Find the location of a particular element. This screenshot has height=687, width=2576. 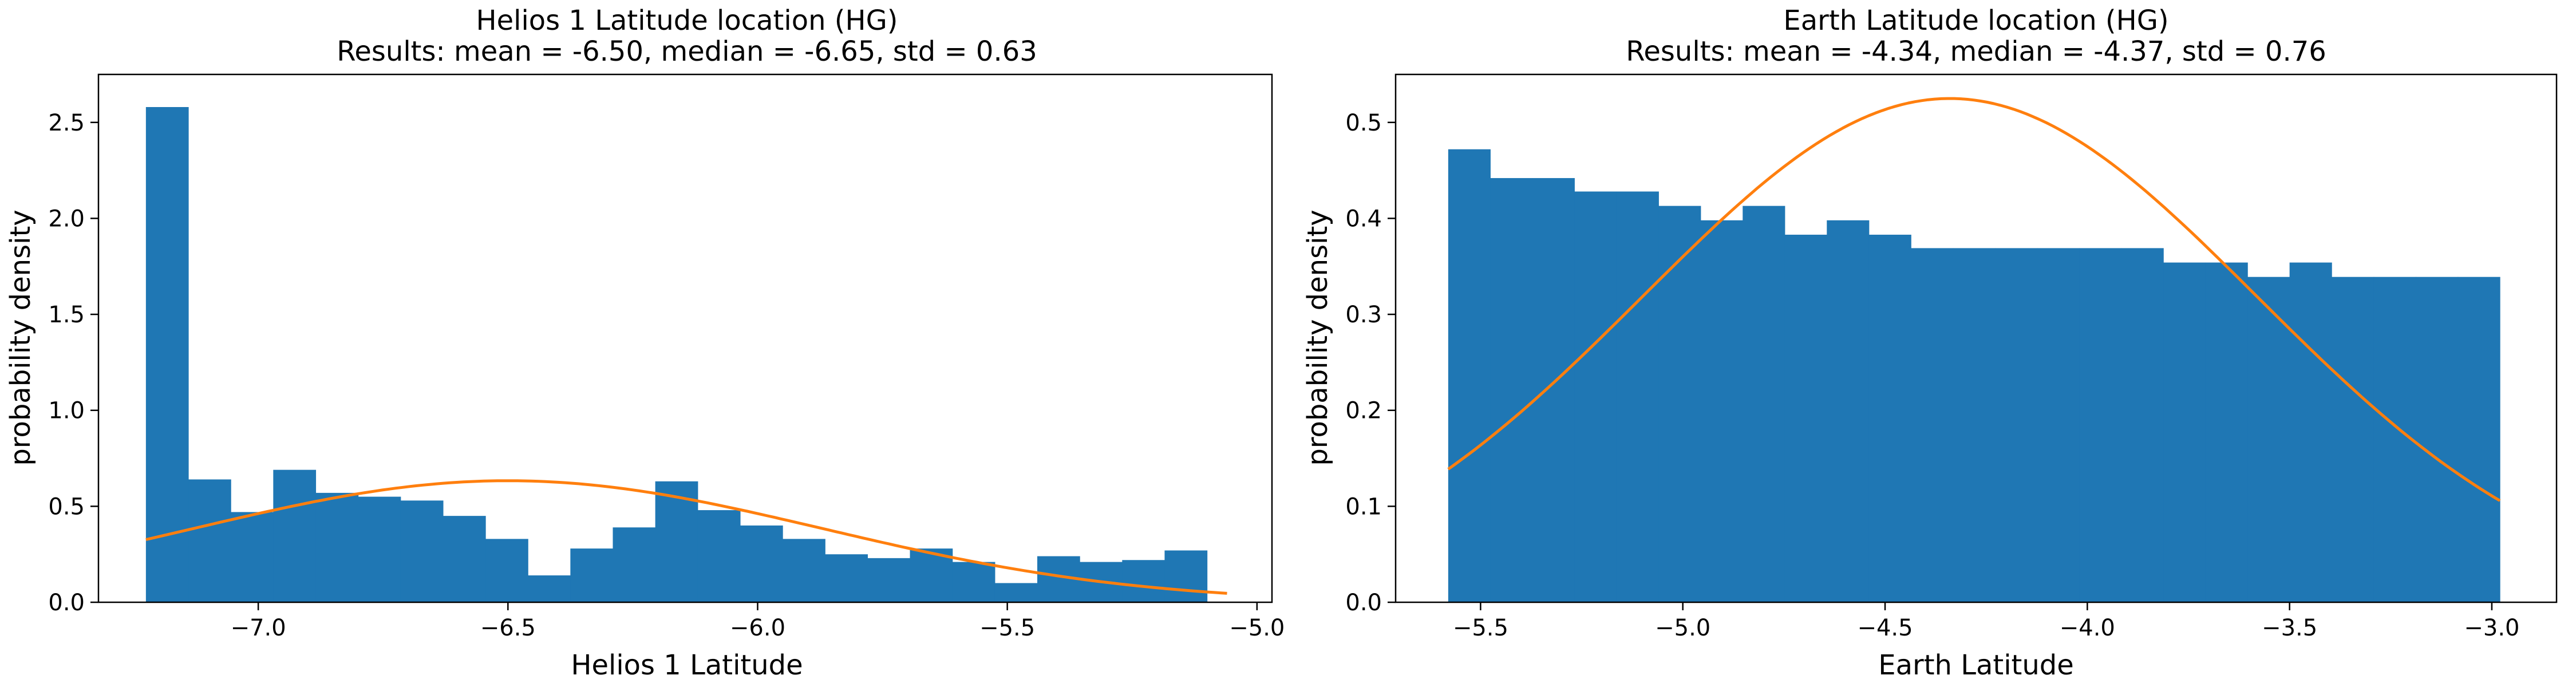

fit-curve-line is located at coordinates (686, 537).